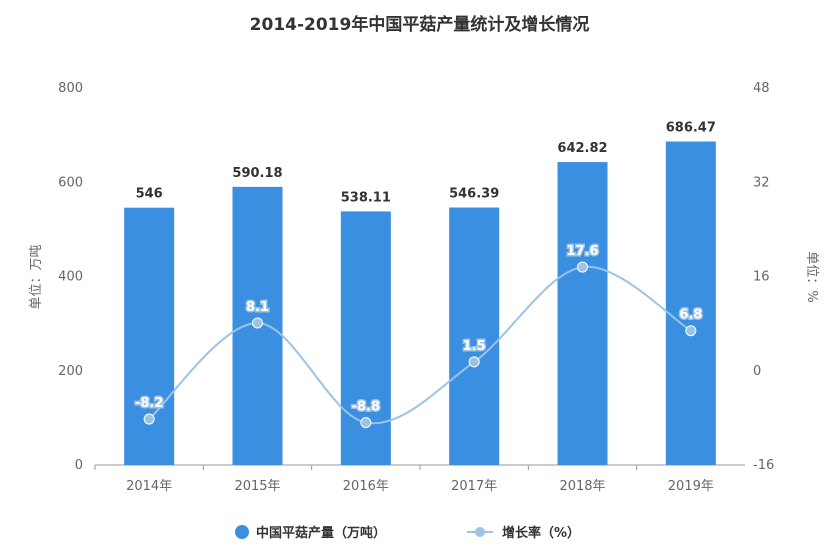 This screenshot has height=558, width=839. What do you see at coordinates (761, 88) in the screenshot?
I see `y2-tick-label: 48` at bounding box center [761, 88].